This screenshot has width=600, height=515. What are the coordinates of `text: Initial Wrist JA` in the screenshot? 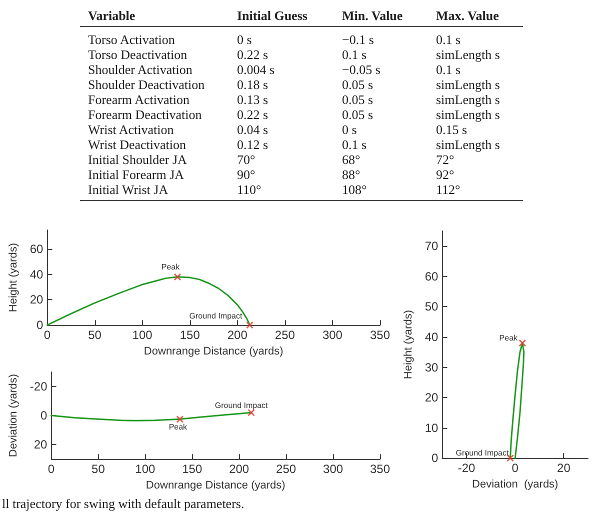 It's located at (128, 190).